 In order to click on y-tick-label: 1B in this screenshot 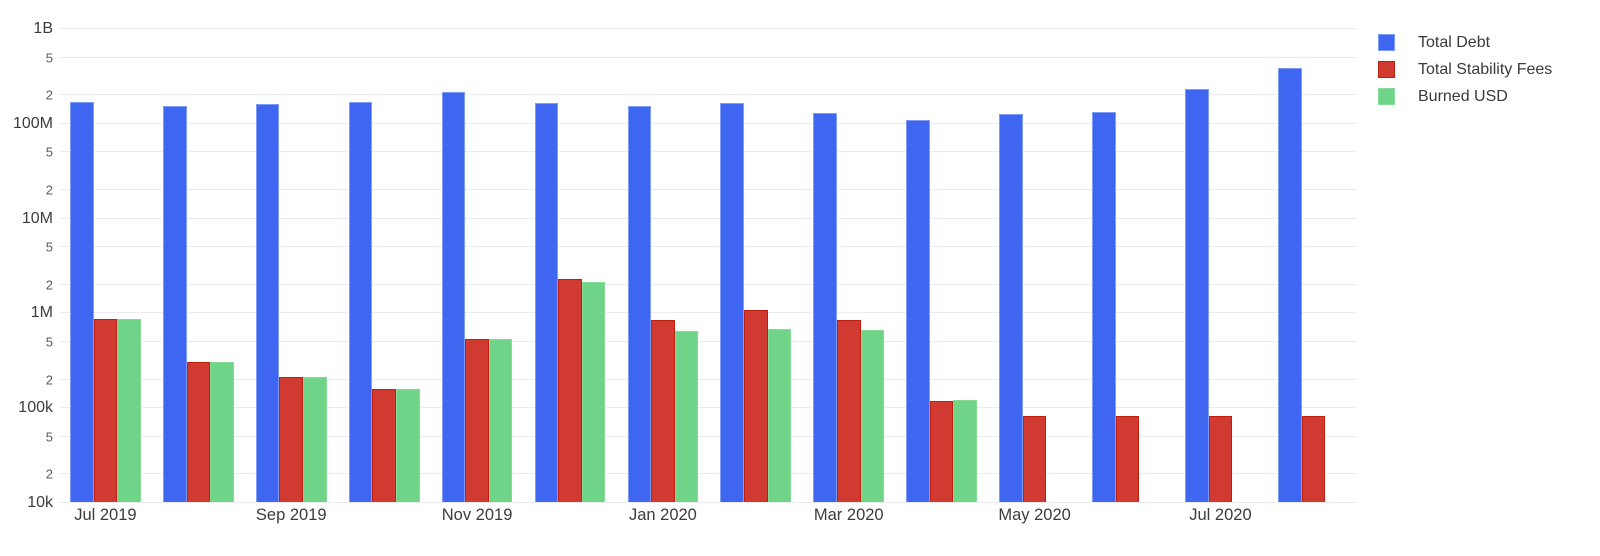, I will do `click(43, 28)`.